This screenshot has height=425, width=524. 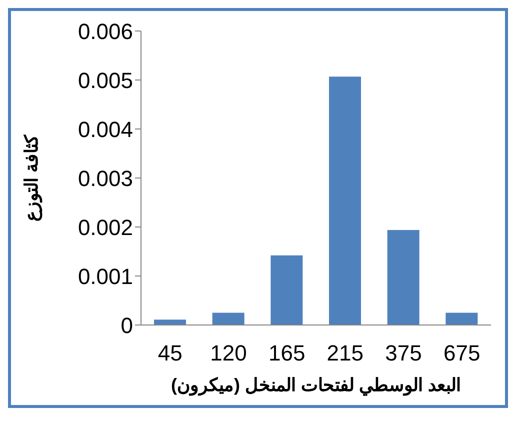 What do you see at coordinates (228, 353) in the screenshot?
I see `x-tick-label: 120` at bounding box center [228, 353].